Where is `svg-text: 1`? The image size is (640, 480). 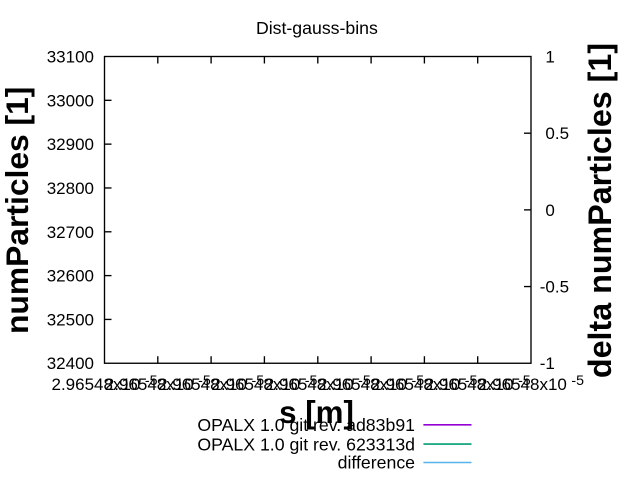
svg-text: 1 is located at coordinates (549, 57).